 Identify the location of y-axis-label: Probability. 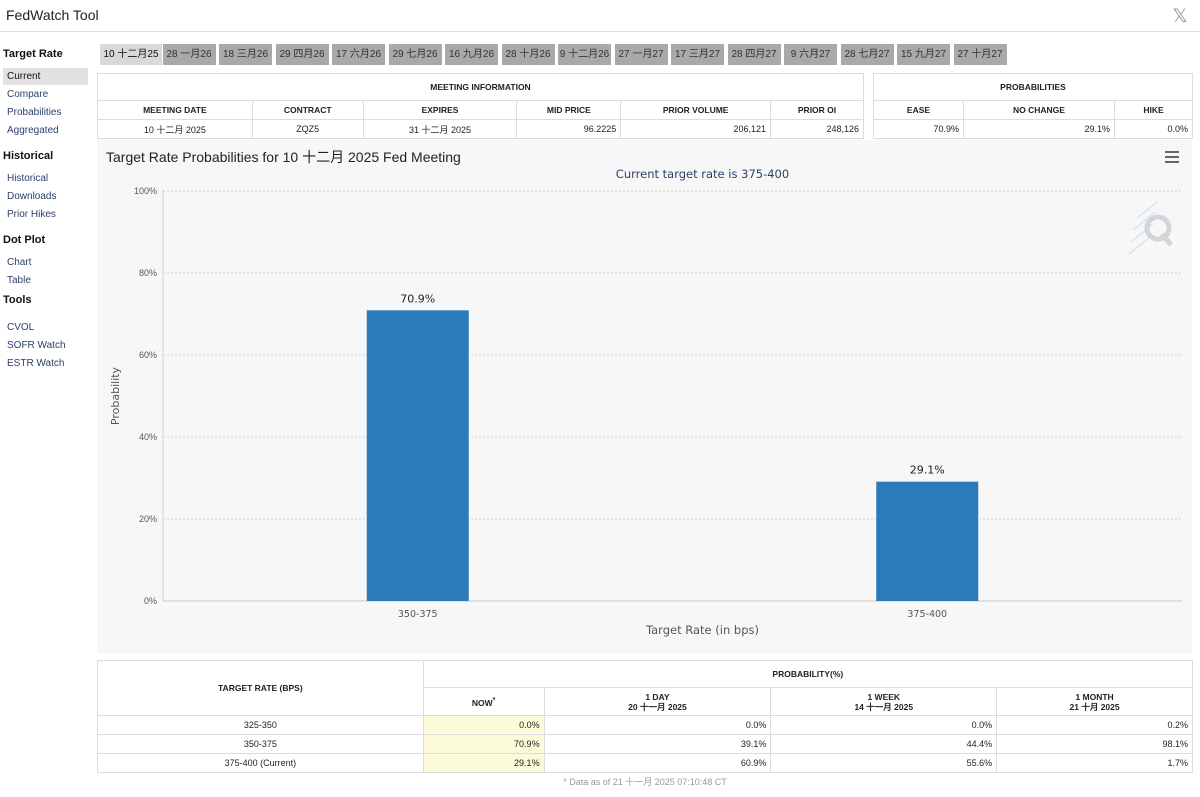
(115, 395).